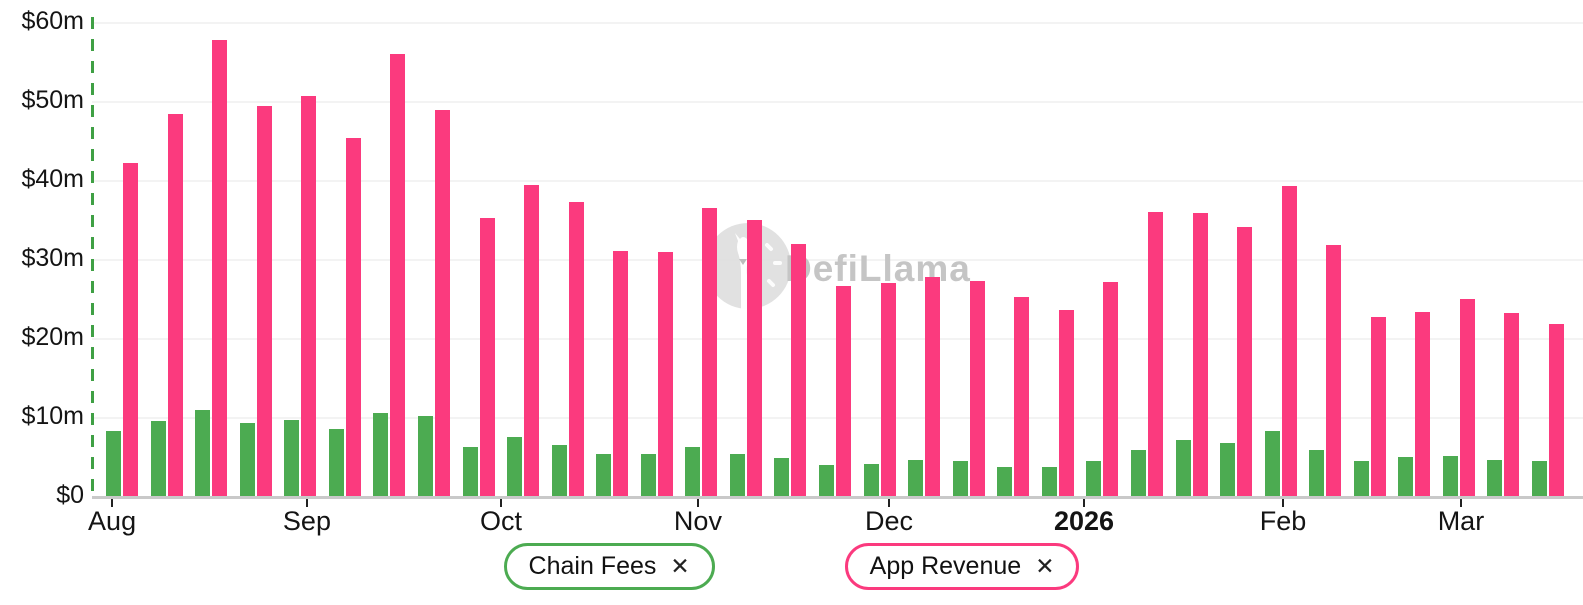 Image resolution: width=1583 pixels, height=605 pixels. I want to click on y-axis-label: $30m, so click(52, 258).